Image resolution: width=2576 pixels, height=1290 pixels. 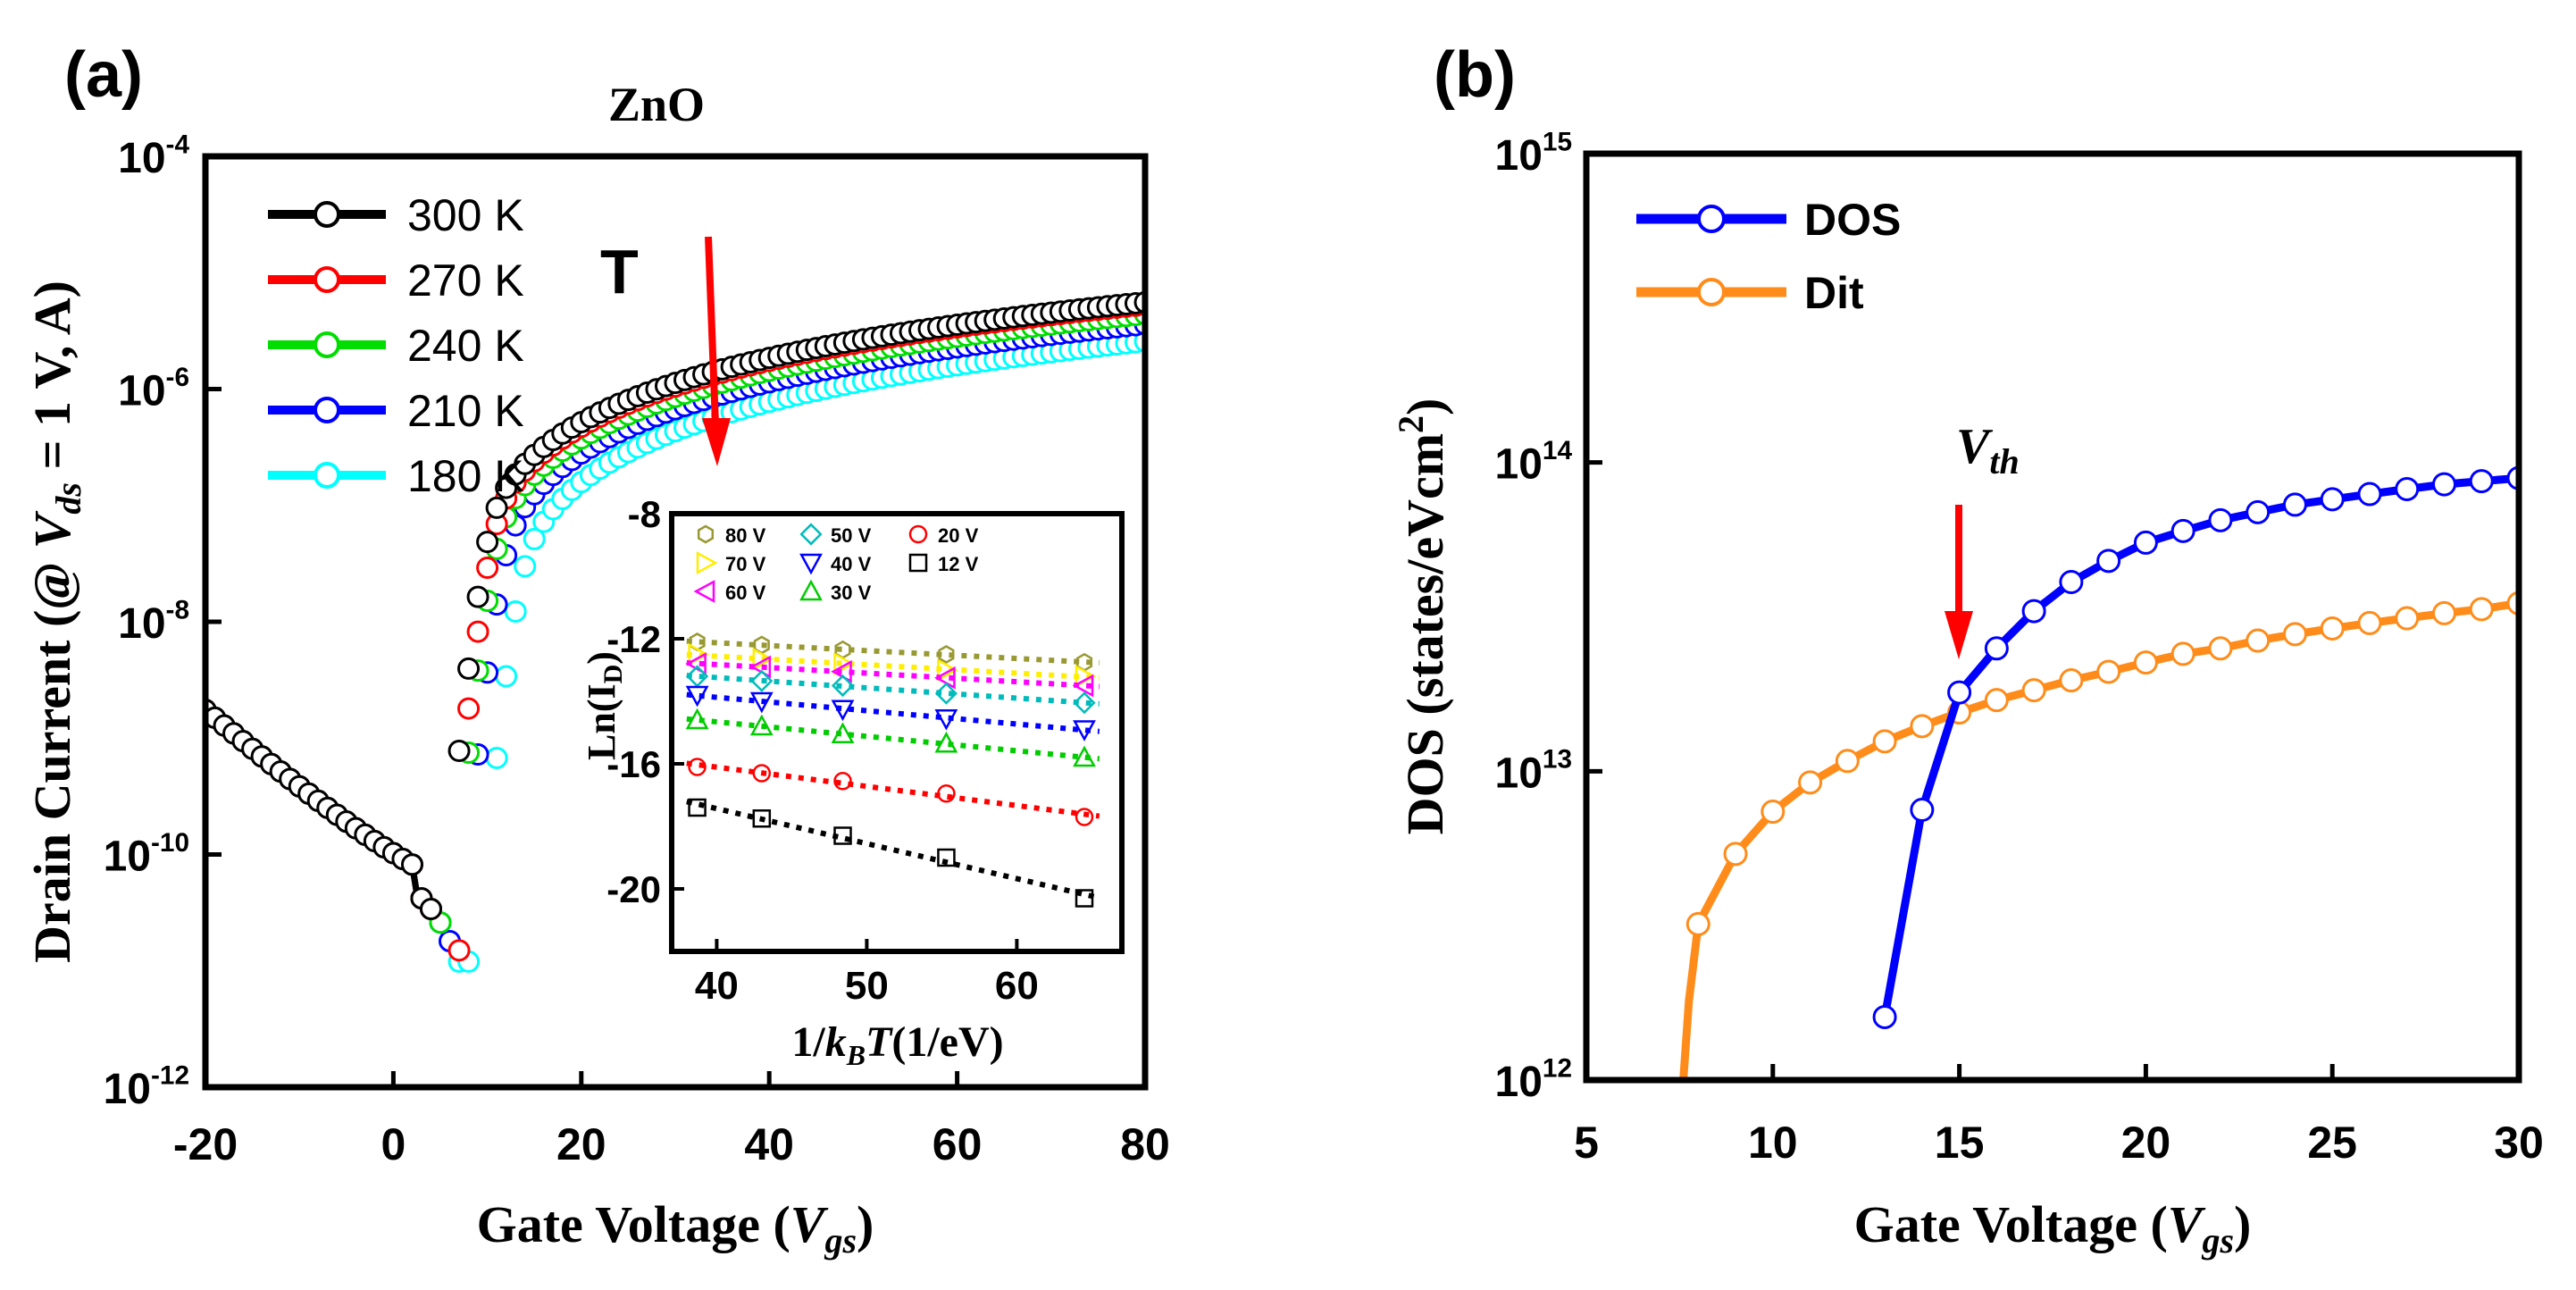 I want to click on panel-b-x-tick-label: 25, so click(x=2332, y=1143).